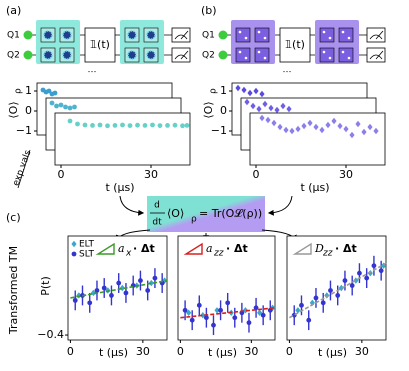 This screenshot has width=409, height=371. I want to click on plot-frame, so click(122, 139).